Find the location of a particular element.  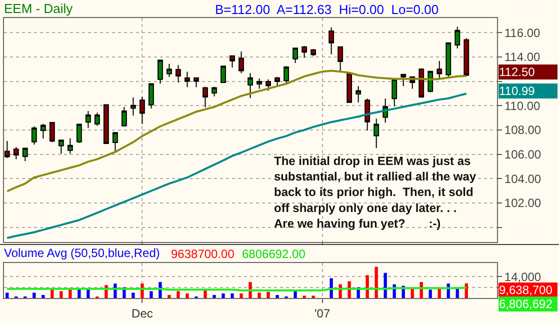

y-tick-label: 108.00 is located at coordinates (523, 130).